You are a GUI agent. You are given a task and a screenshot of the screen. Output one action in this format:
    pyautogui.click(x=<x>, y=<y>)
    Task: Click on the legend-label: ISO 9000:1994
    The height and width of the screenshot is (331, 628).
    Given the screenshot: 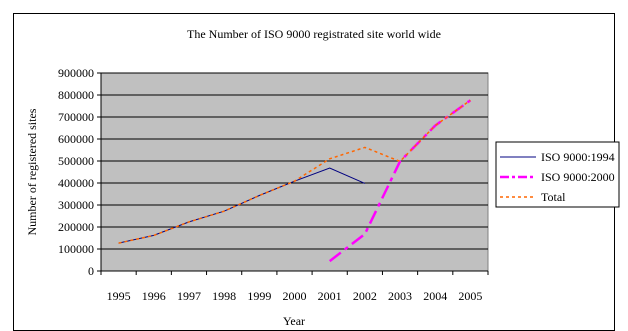 What is the action you would take?
    pyautogui.click(x=578, y=157)
    